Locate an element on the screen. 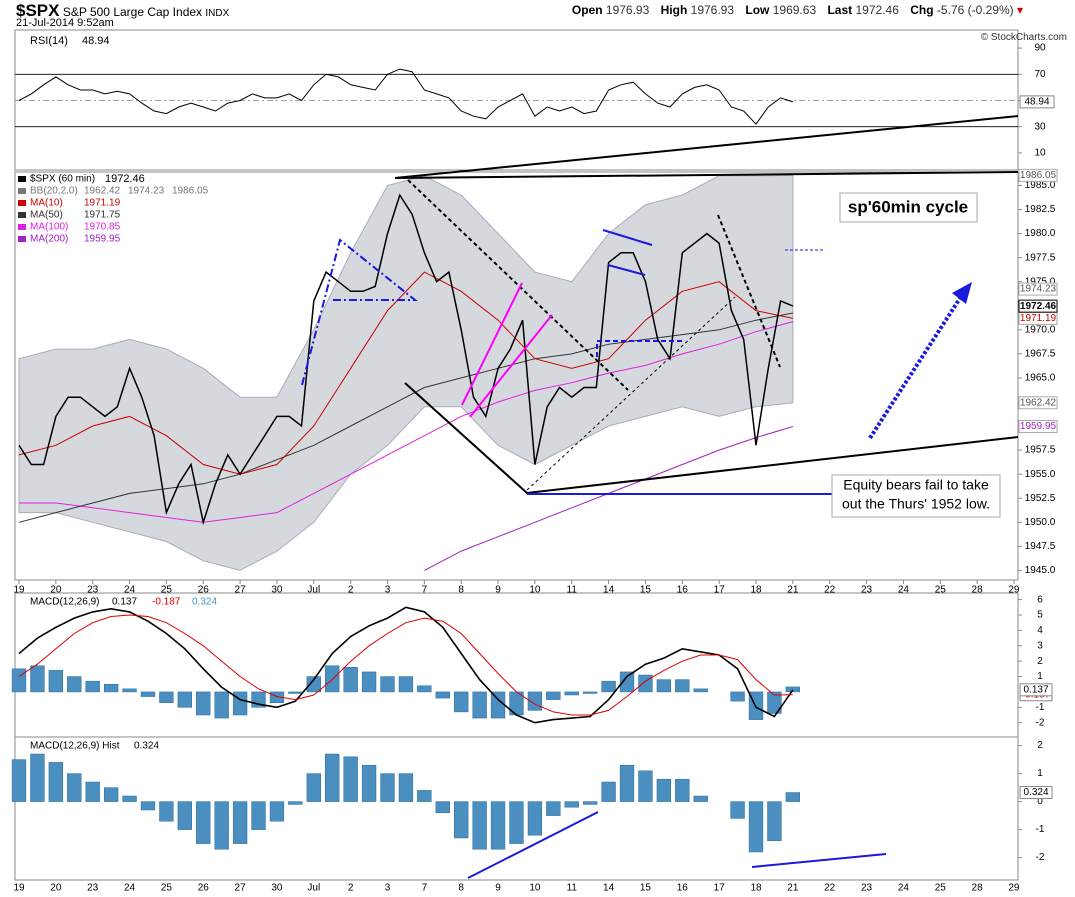 This screenshot has width=1075, height=897. x-tick-label: 17 is located at coordinates (720, 590).